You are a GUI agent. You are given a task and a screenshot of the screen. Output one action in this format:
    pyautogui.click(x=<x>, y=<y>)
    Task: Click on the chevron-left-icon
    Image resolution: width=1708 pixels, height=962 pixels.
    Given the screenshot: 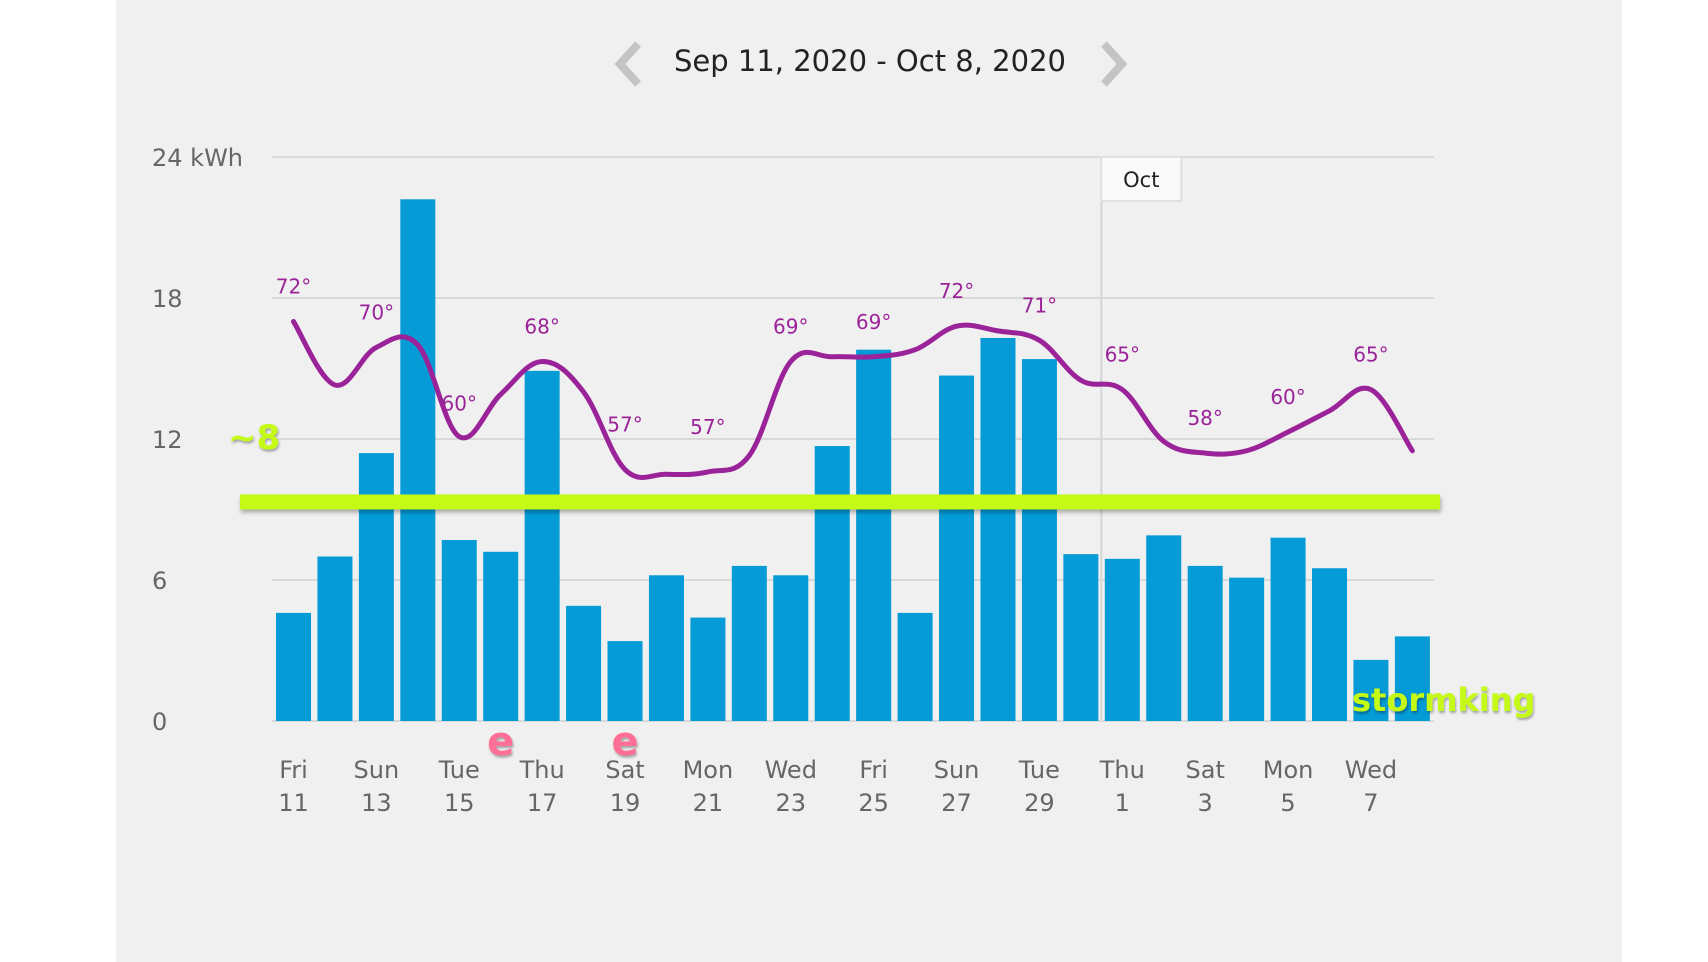 What is the action you would take?
    pyautogui.click(x=627, y=64)
    